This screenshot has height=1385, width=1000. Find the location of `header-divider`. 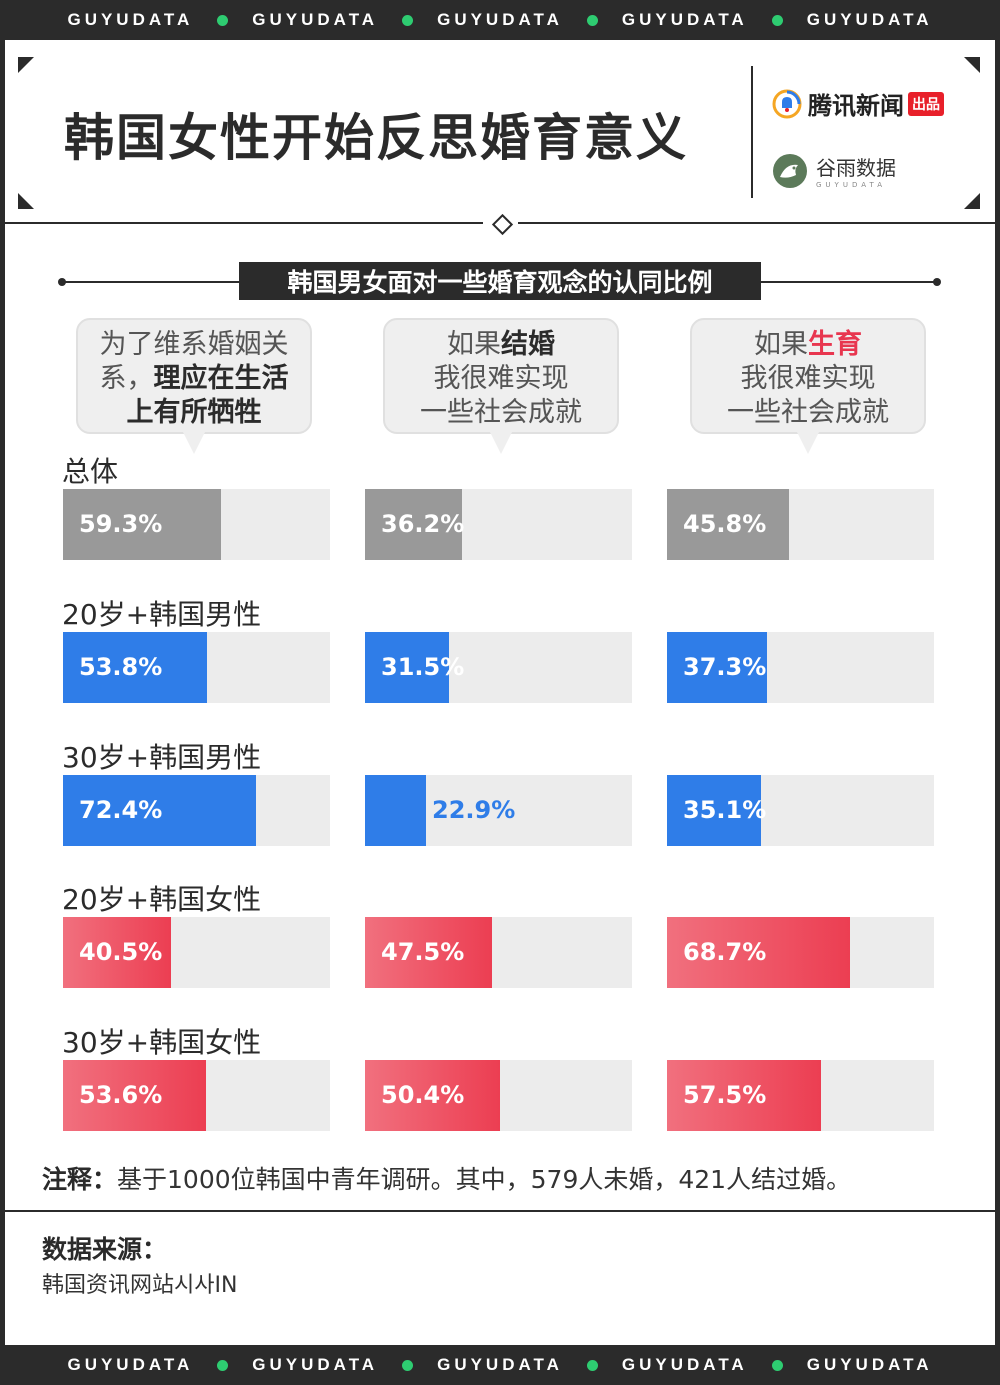

header-divider is located at coordinates (752, 132).